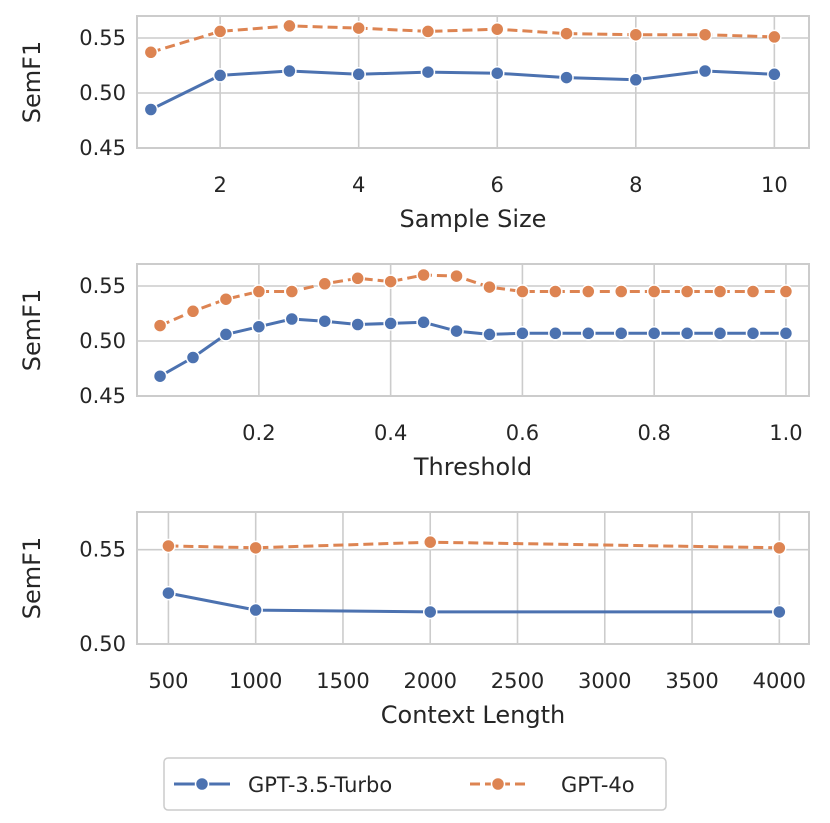  Describe the element at coordinates (320, 785) in the screenshot. I see `legend-label-gpt35: GPT-3.5-Turbo` at that location.